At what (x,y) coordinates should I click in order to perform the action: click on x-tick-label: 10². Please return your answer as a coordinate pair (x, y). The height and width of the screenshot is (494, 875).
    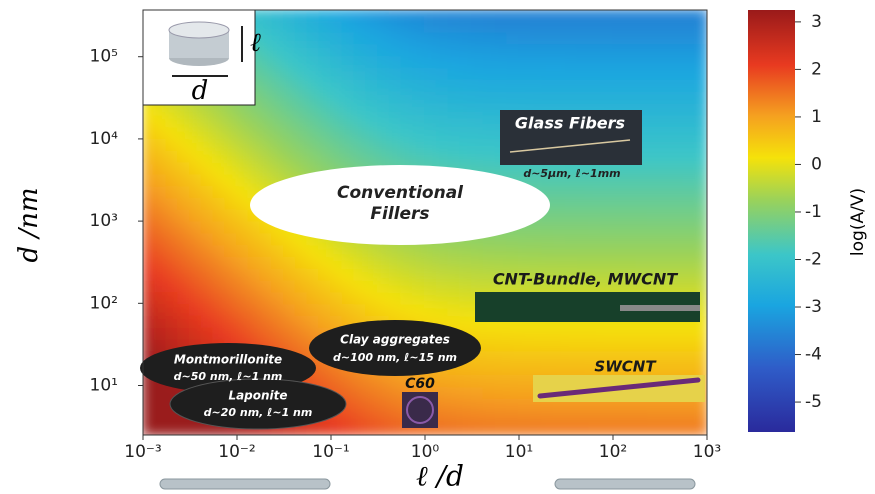
    Looking at the image, I should click on (613, 452).